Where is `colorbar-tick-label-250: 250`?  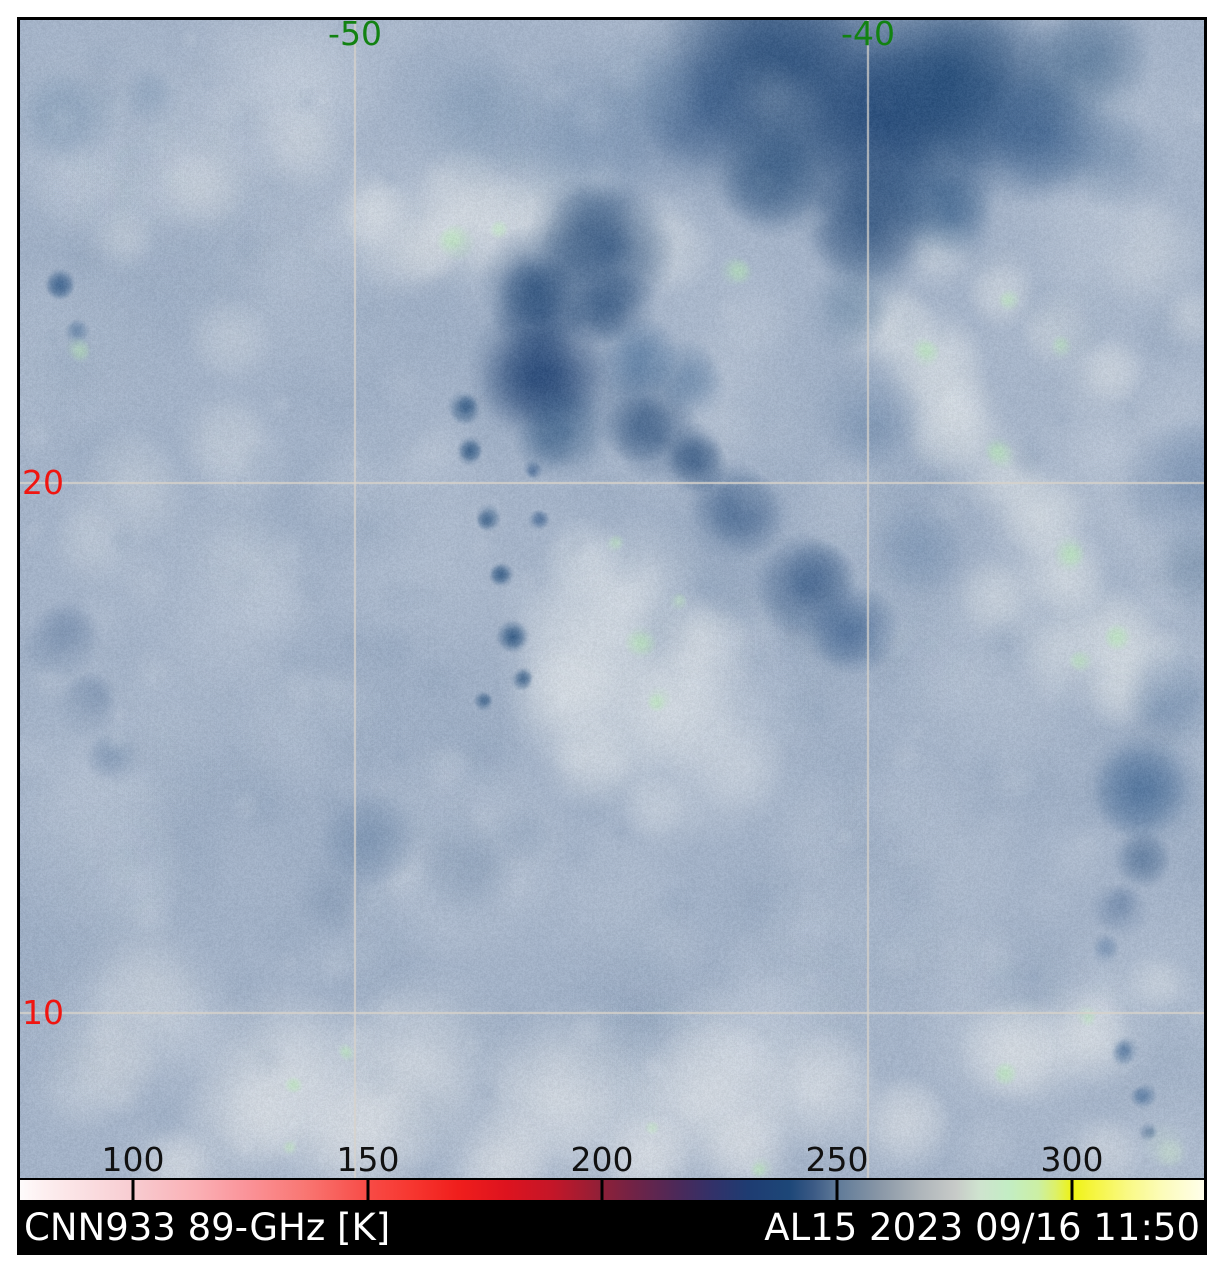
colorbar-tick-label-250: 250 is located at coordinates (837, 1159).